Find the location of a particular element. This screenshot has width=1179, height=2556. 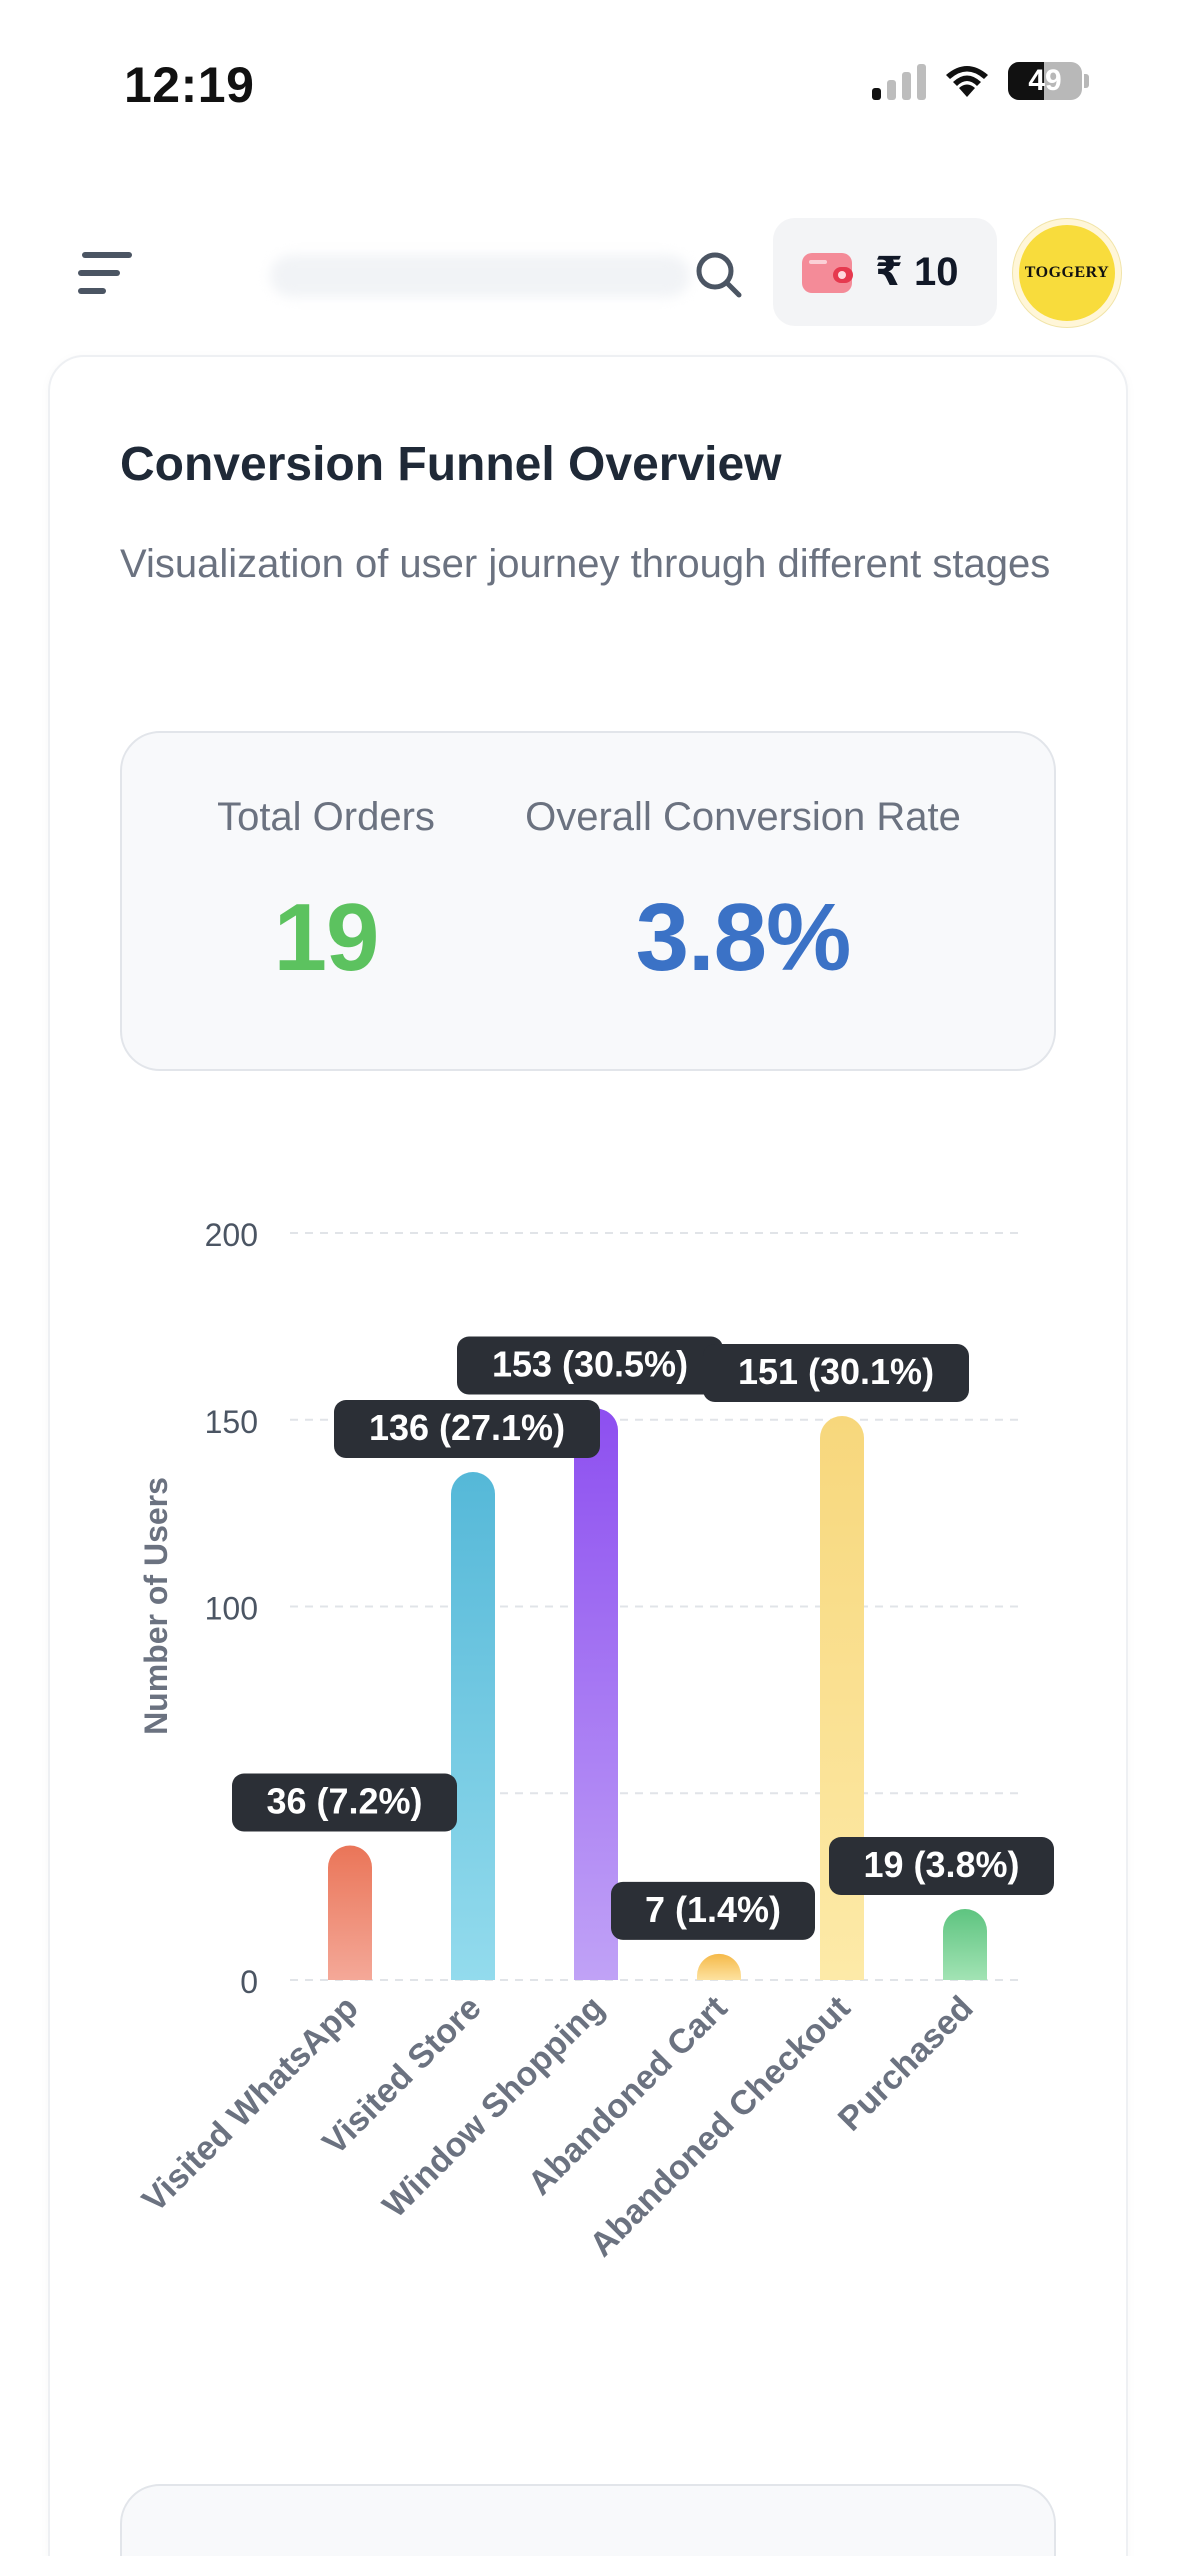

data-label-text: 136 (27.1%) is located at coordinates (467, 1427).